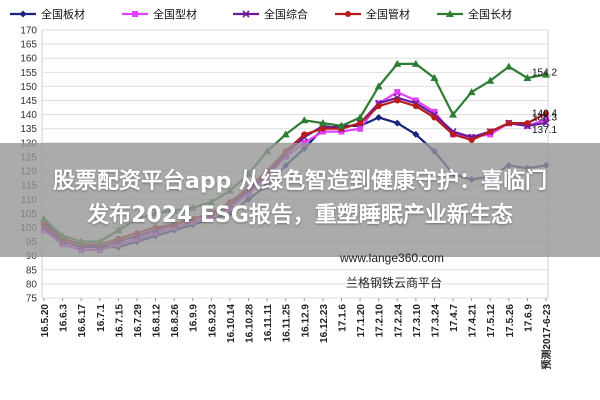 Image resolution: width=600 pixels, height=400 pixels. What do you see at coordinates (175, 321) in the screenshot?
I see `x-tick-label: 16.8.26` at bounding box center [175, 321].